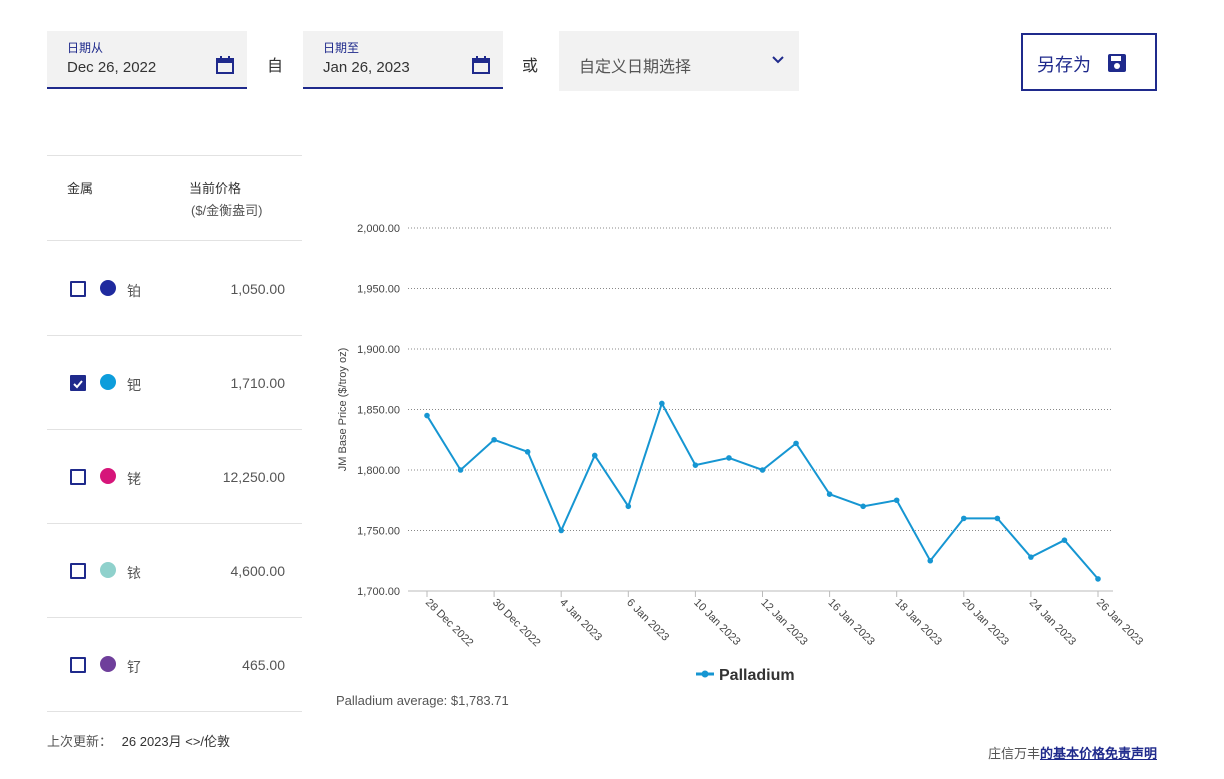  I want to click on legend-marker-dot, so click(705, 674).